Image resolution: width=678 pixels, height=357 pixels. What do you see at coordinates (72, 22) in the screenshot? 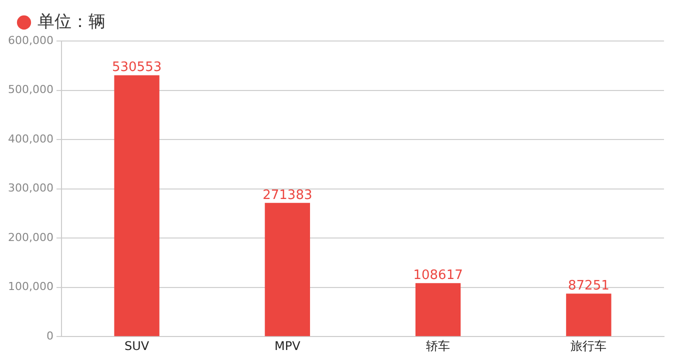
I see `legend-label: 单位：辆` at bounding box center [72, 22].